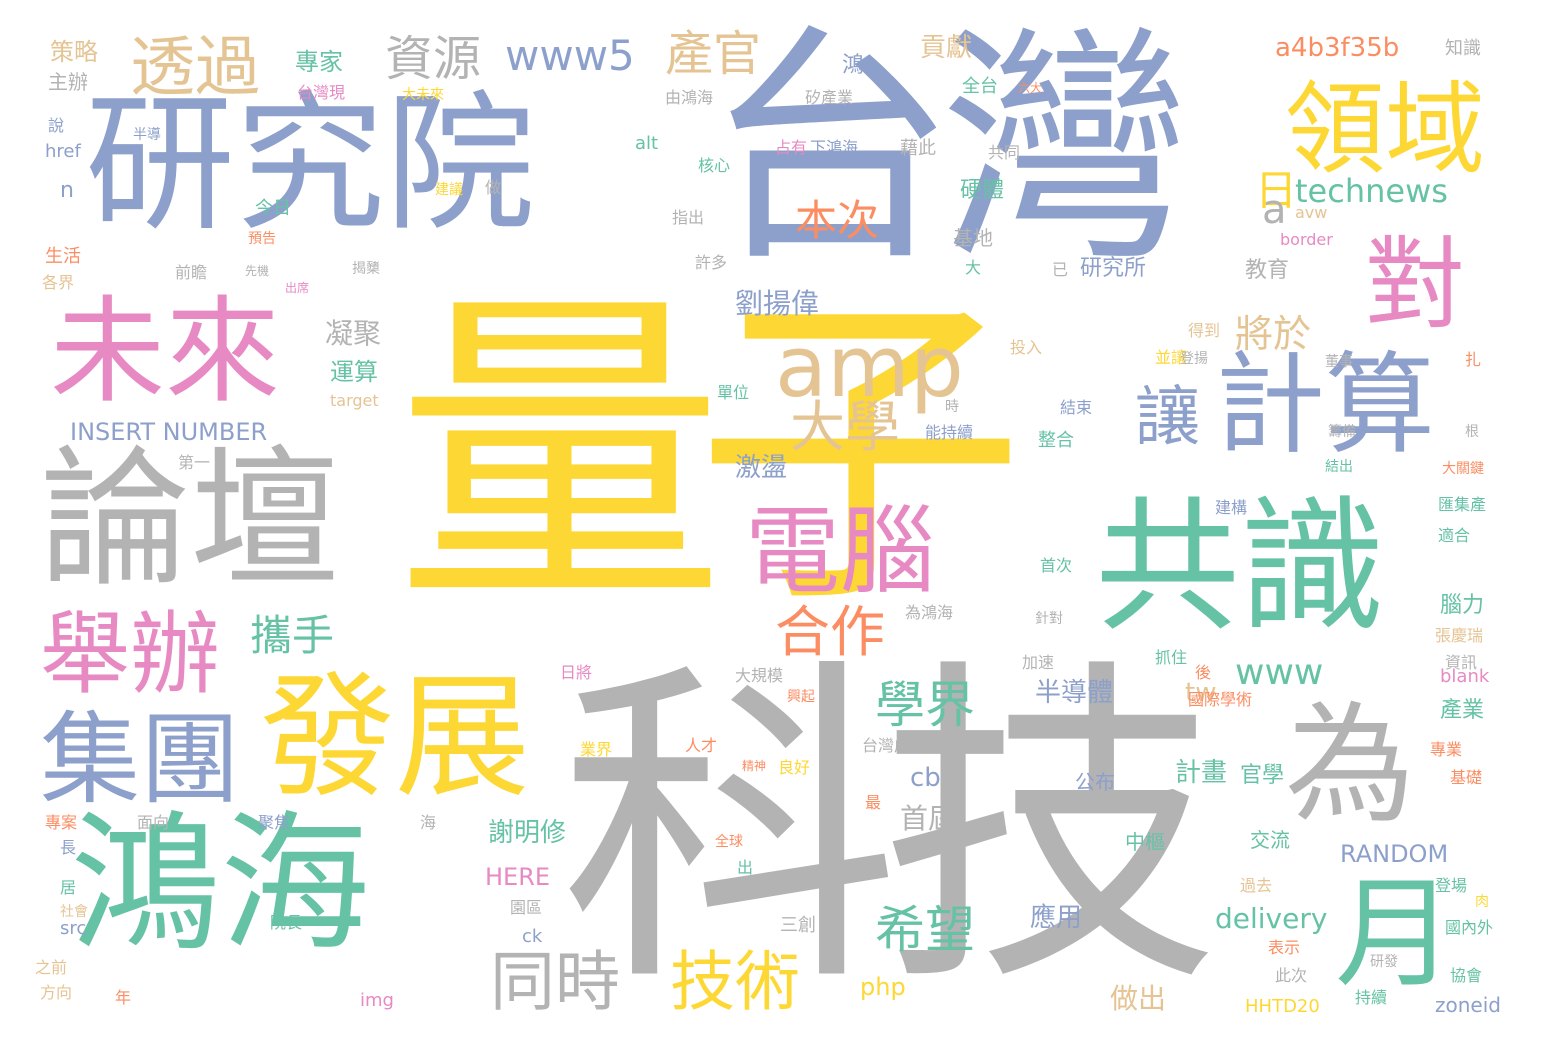  I want to click on word-wei: 為, so click(1350, 765).